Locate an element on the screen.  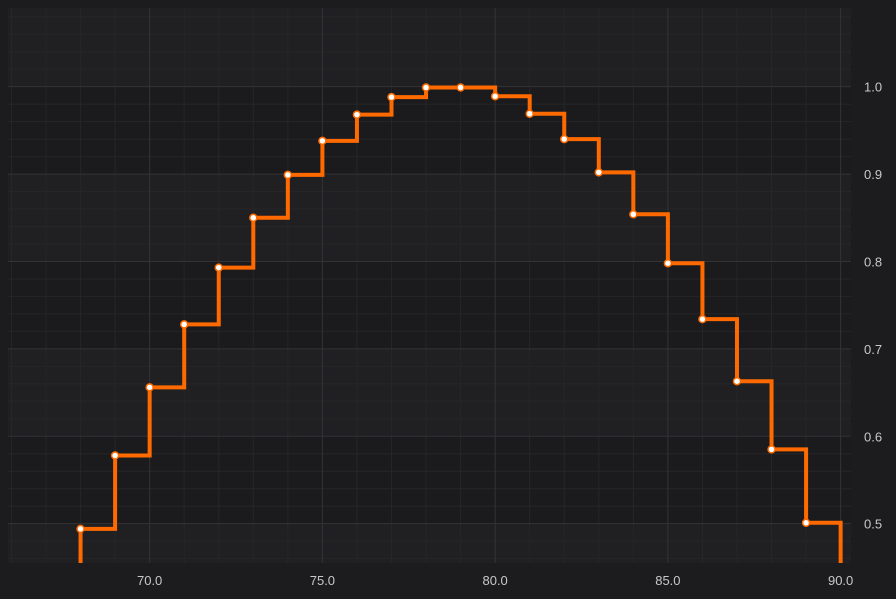
x-axis-tick-labels: 70.0 75.0 80.0 85.0 90.0 is located at coordinates (495, 580).